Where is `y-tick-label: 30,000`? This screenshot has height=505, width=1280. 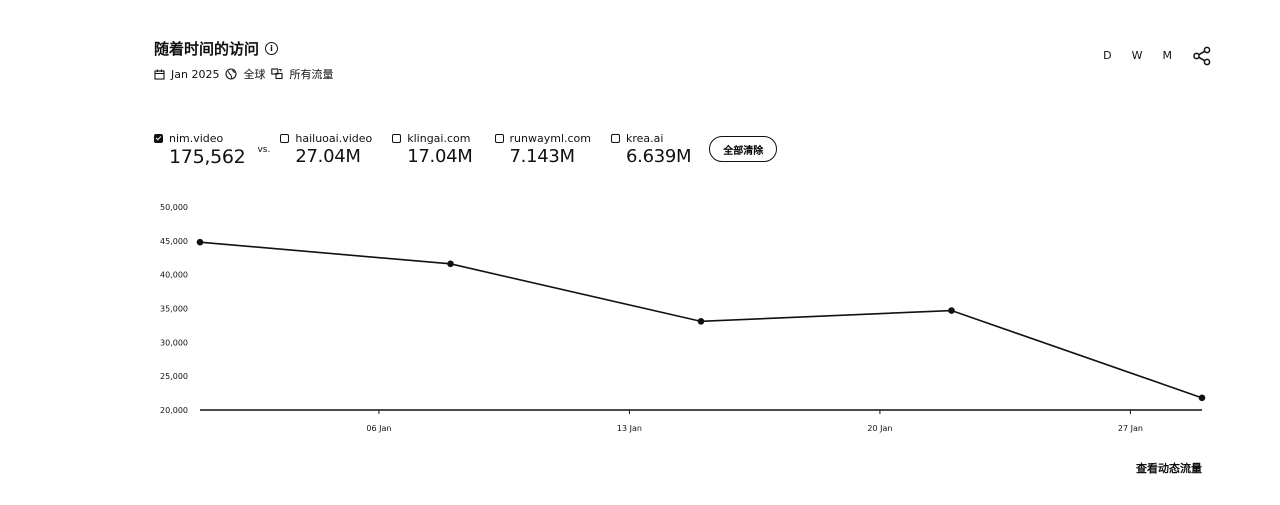 y-tick-label: 30,000 is located at coordinates (174, 342).